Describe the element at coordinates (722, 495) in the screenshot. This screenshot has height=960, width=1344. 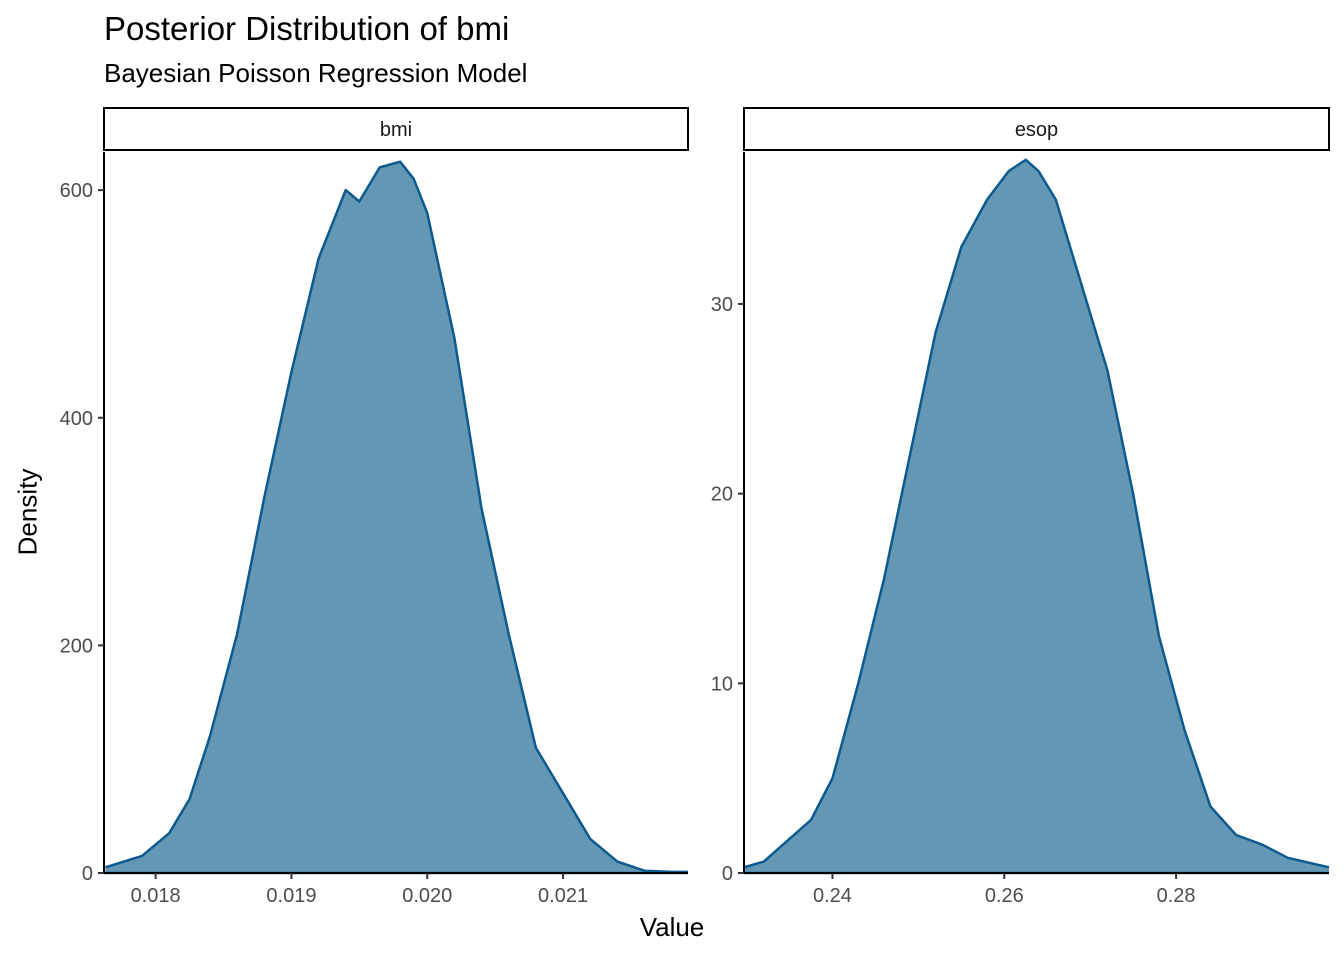
I see `y-tick-label: 20` at that location.